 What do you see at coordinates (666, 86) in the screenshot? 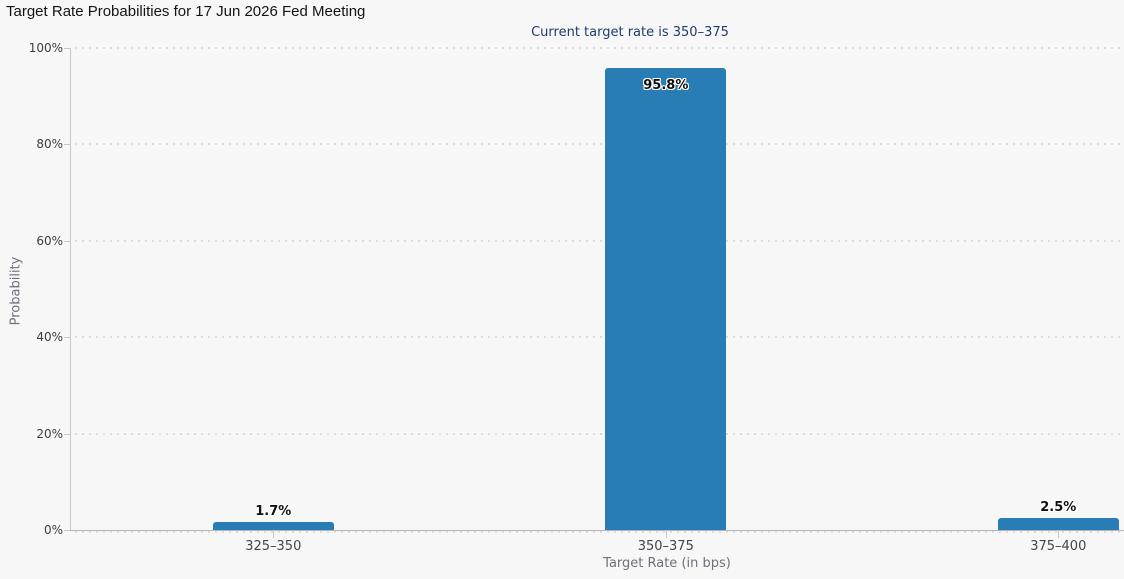
I see `bar-value-label: 95.8%` at bounding box center [666, 86].